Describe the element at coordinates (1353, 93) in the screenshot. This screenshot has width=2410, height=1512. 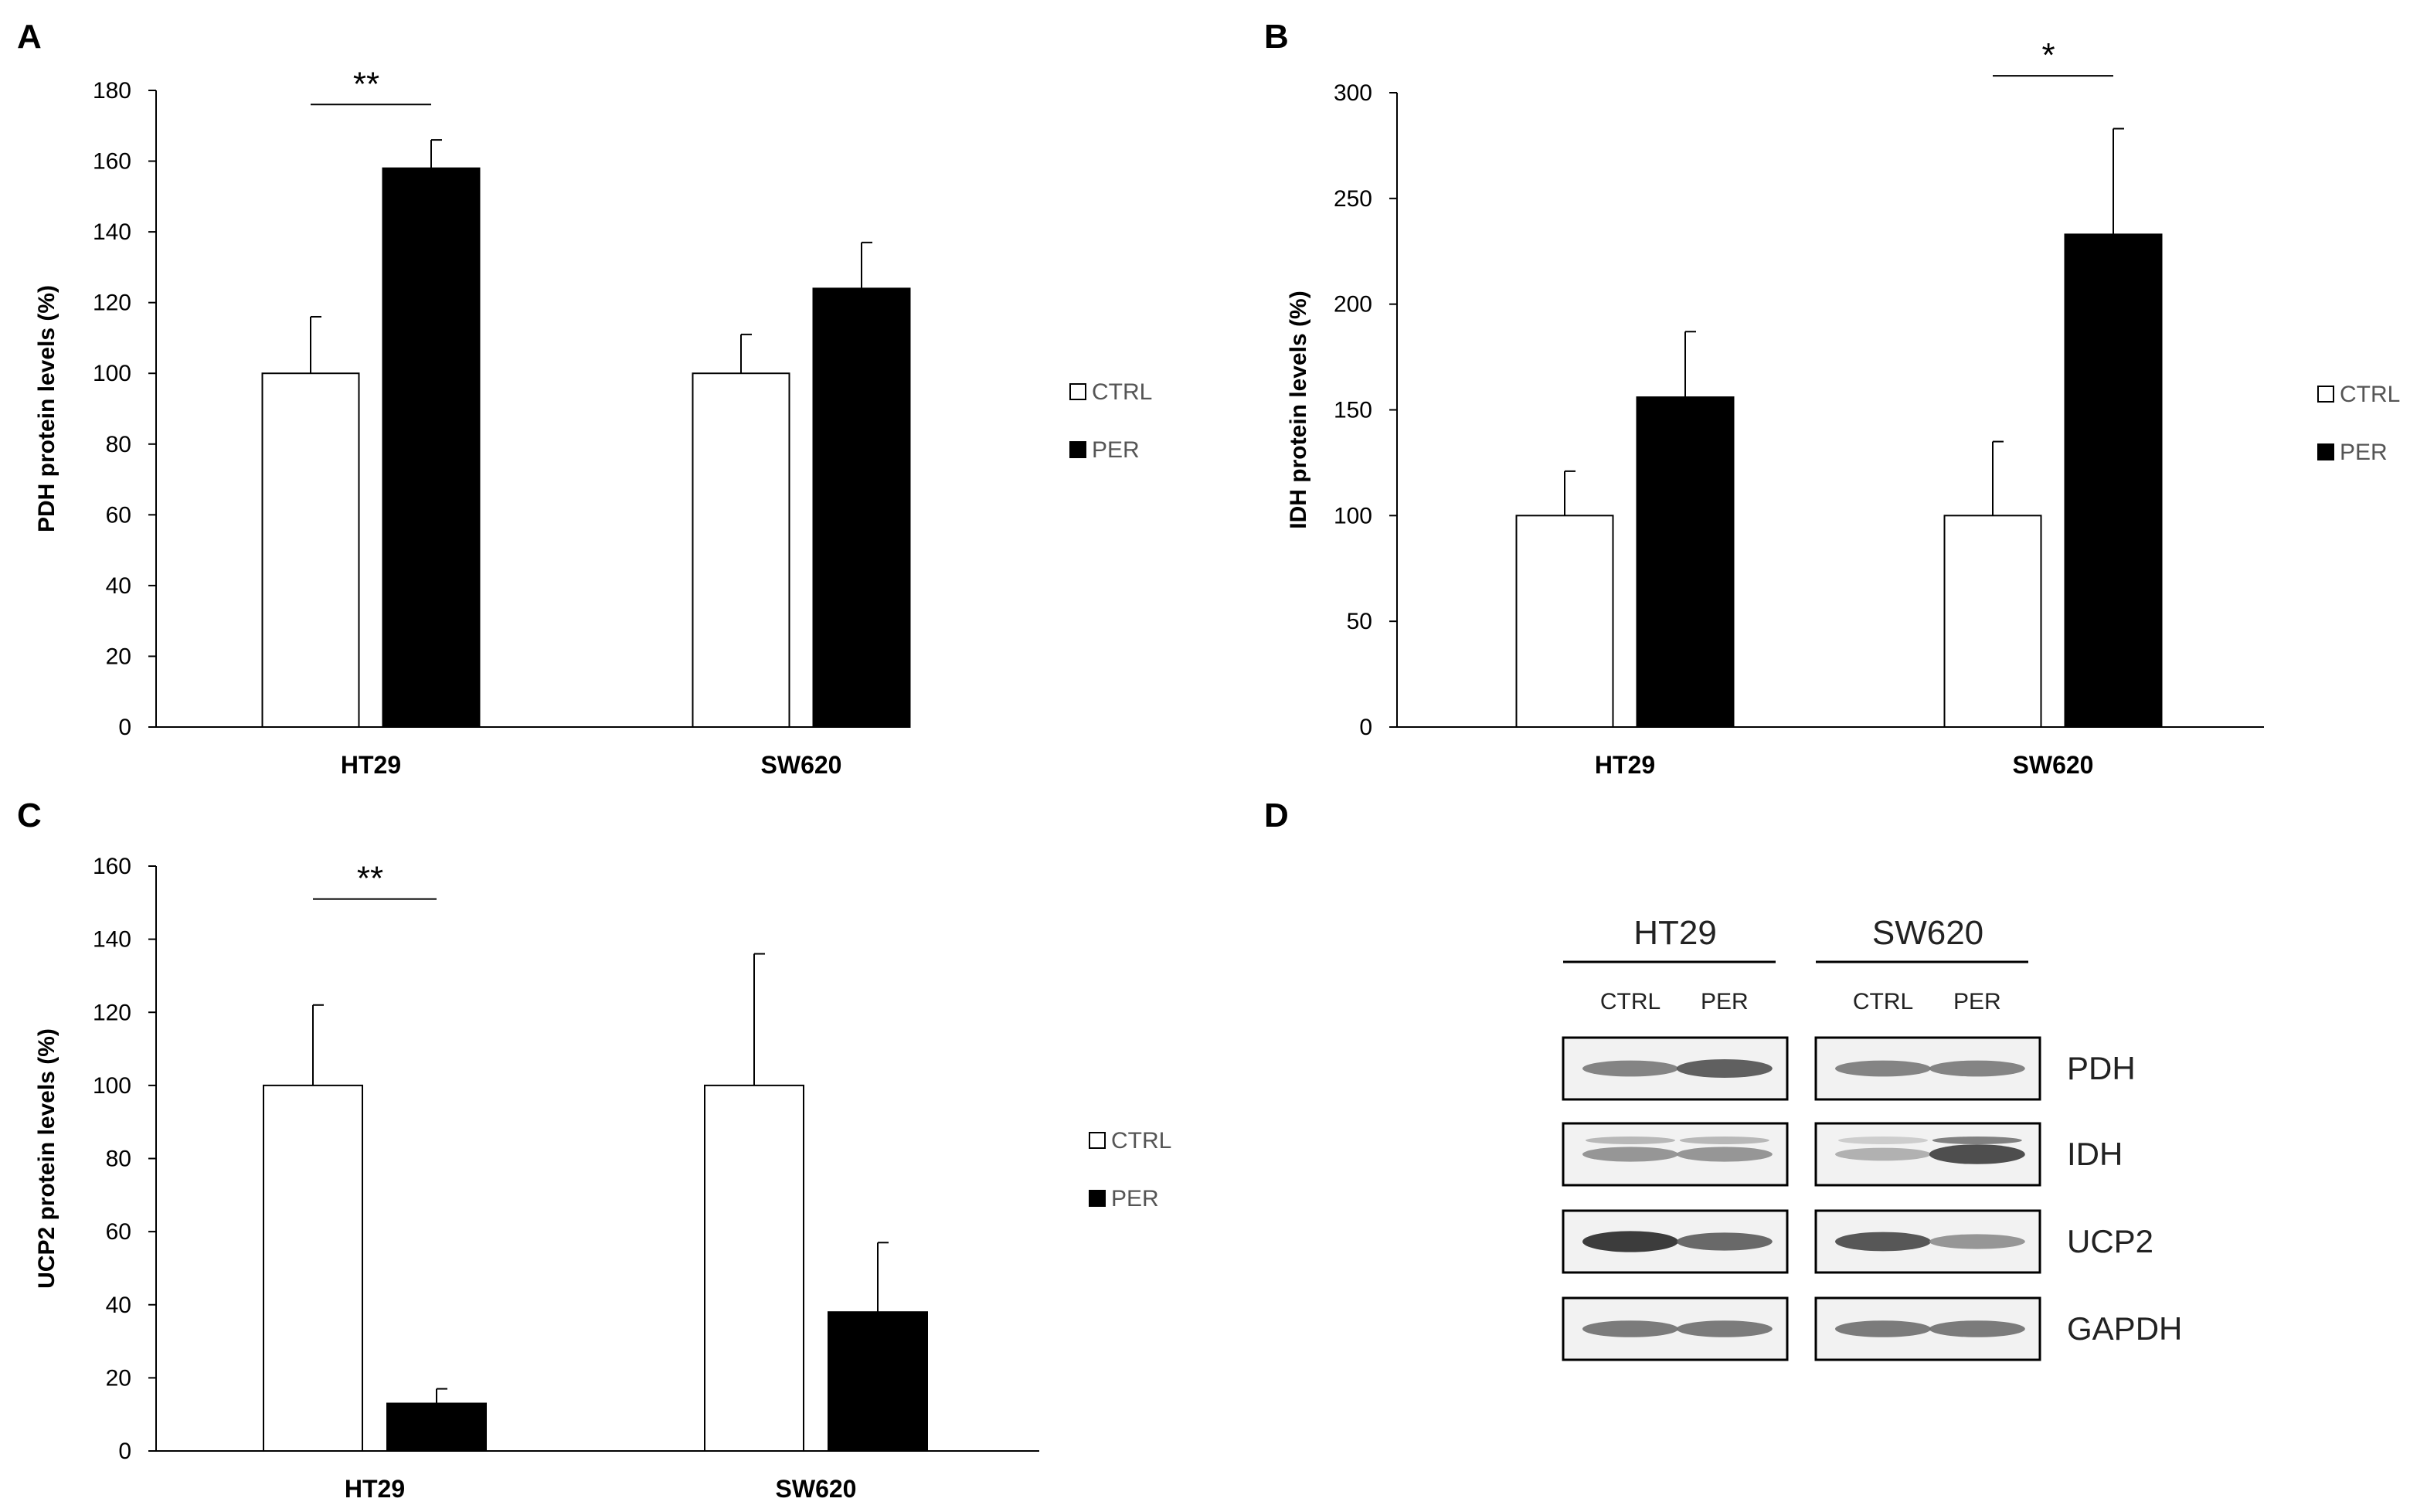
I see `y-tick-label: 300` at that location.